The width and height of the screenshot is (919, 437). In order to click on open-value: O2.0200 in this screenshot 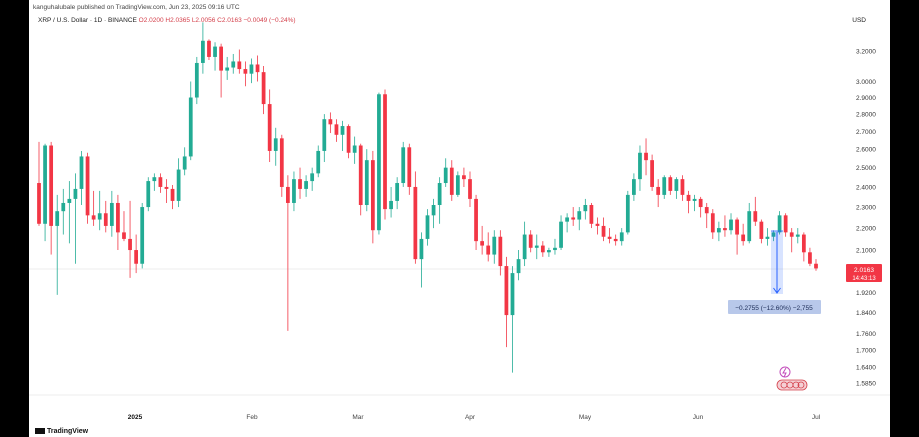, I will do `click(151, 20)`.